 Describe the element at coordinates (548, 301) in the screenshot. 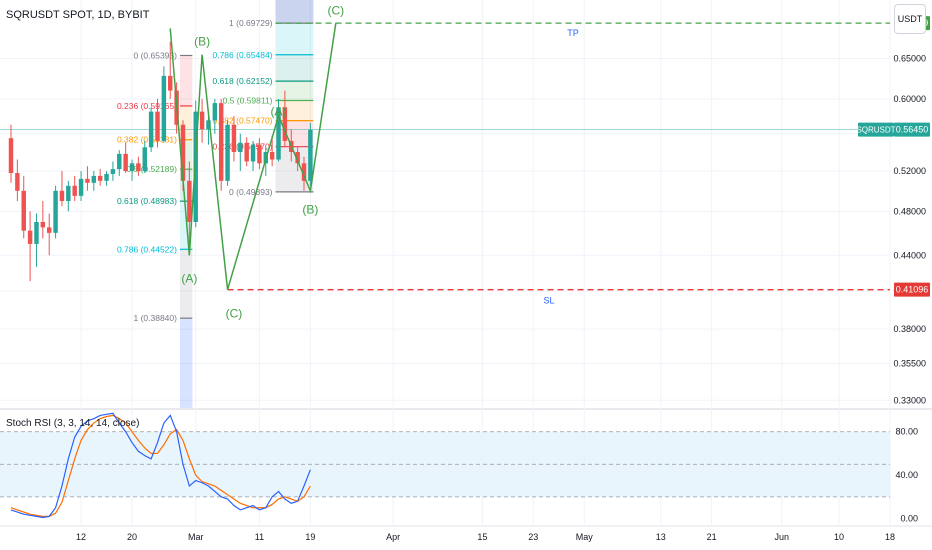

I see `stop-loss-label: SL` at that location.